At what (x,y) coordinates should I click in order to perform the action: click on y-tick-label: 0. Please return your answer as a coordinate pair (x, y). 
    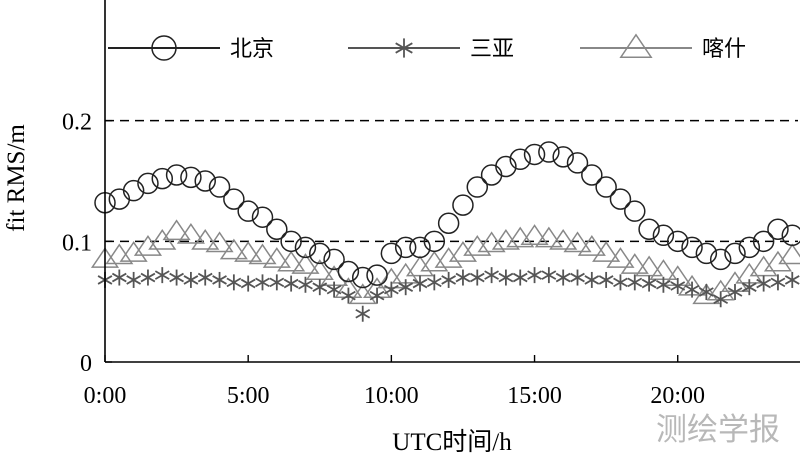
    Looking at the image, I should click on (86, 364).